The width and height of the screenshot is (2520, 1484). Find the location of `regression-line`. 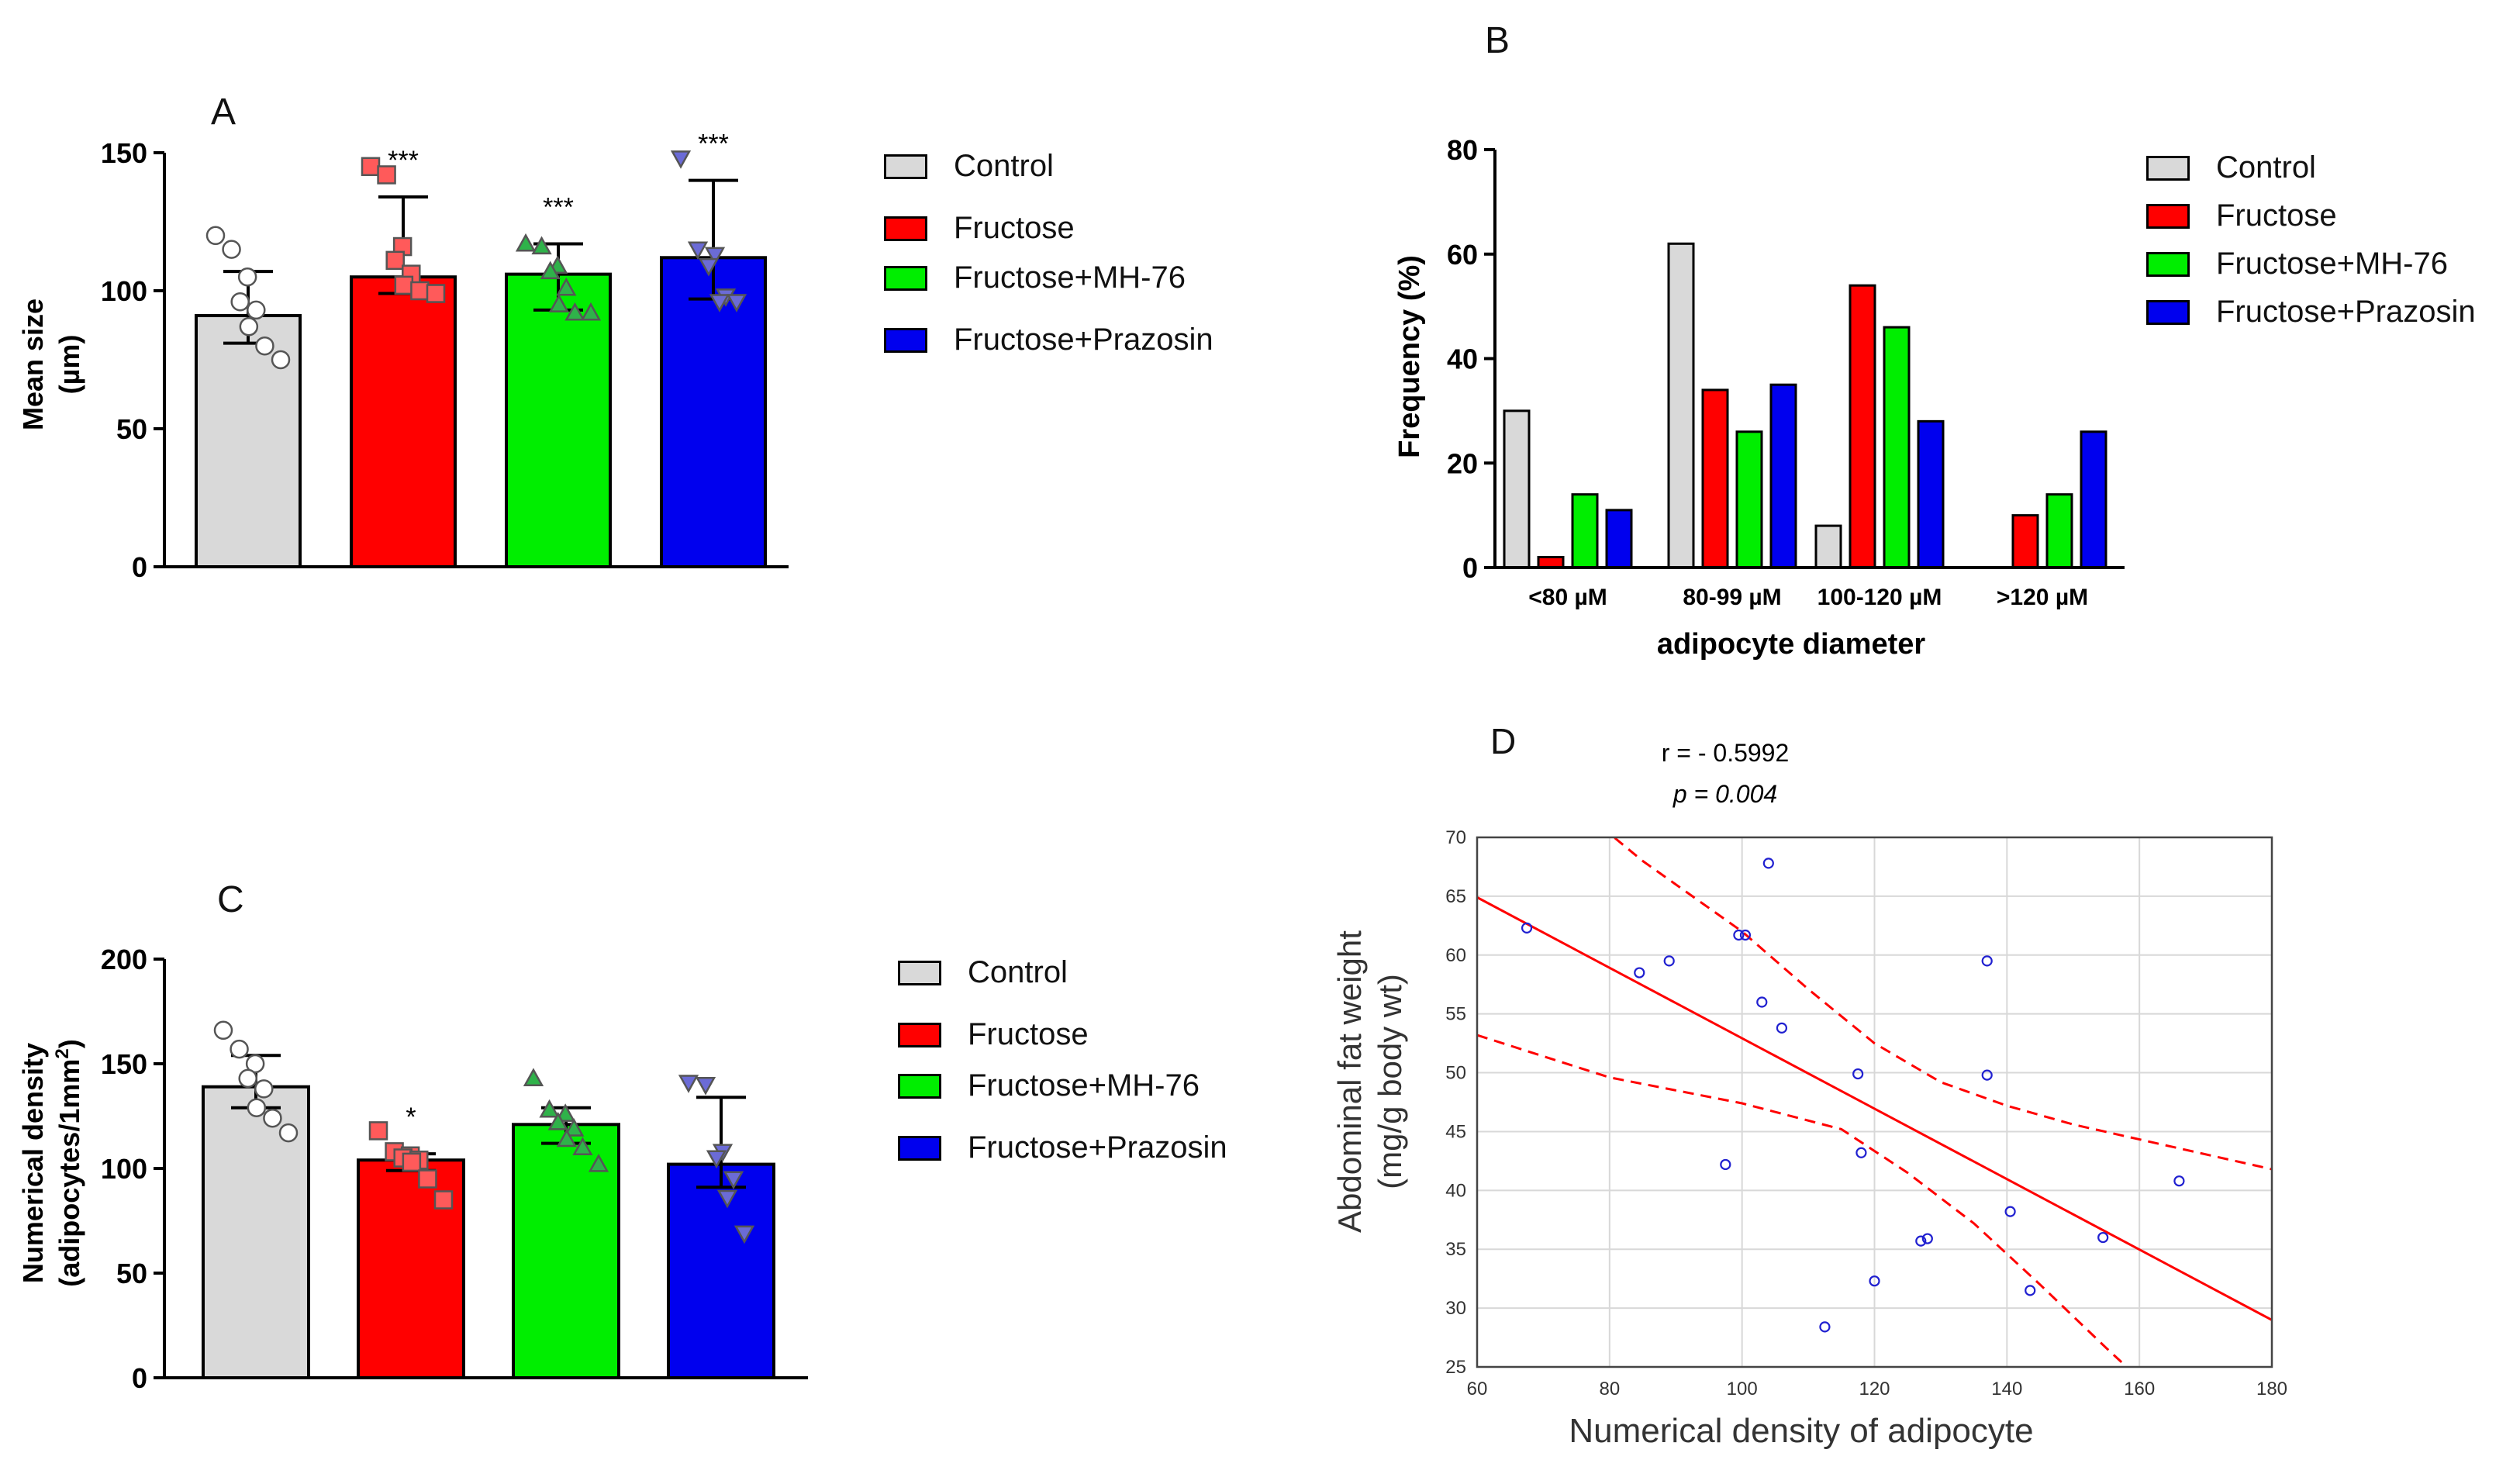

regression-line is located at coordinates (1875, 1108).